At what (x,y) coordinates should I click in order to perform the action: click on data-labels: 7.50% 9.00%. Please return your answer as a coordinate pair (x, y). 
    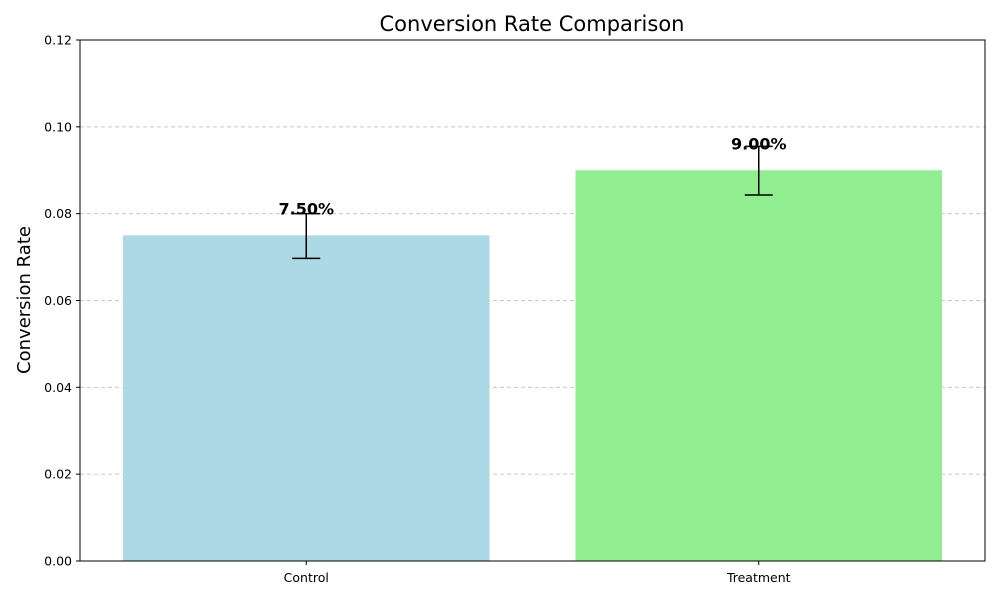
    Looking at the image, I should click on (532, 176).